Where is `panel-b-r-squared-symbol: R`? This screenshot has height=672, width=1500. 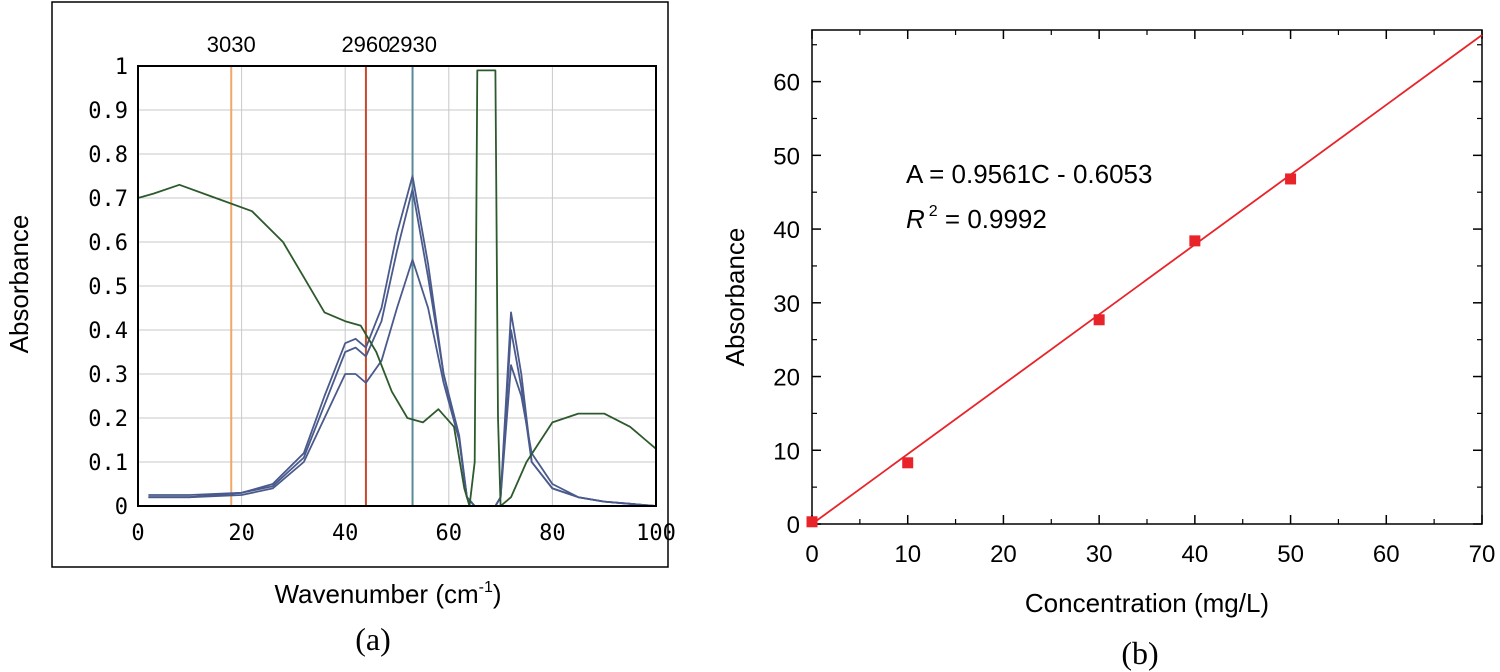 panel-b-r-squared-symbol: R is located at coordinates (915, 219).